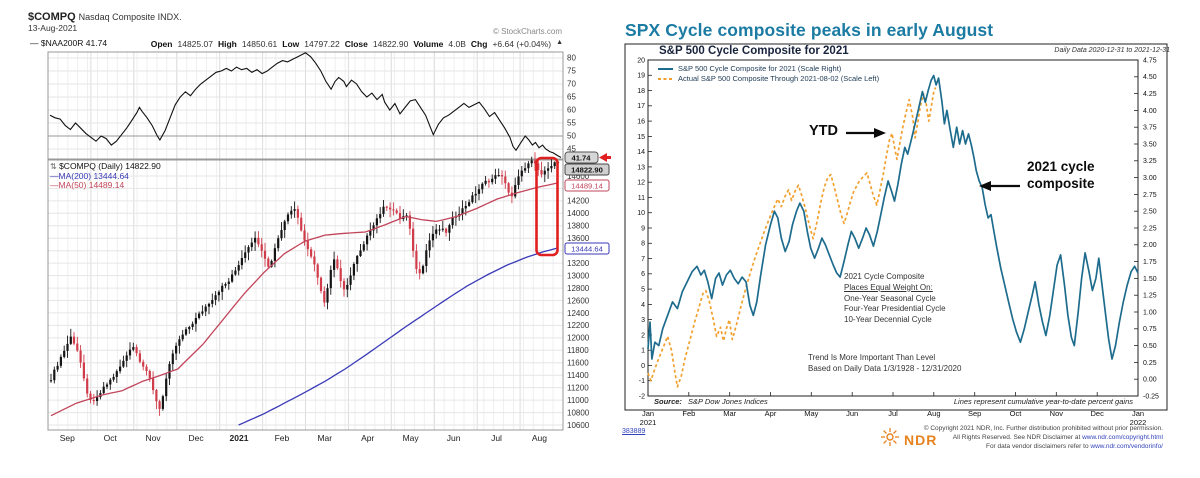  Describe the element at coordinates (643, 320) in the screenshot. I see `svg-text: 3` at that location.